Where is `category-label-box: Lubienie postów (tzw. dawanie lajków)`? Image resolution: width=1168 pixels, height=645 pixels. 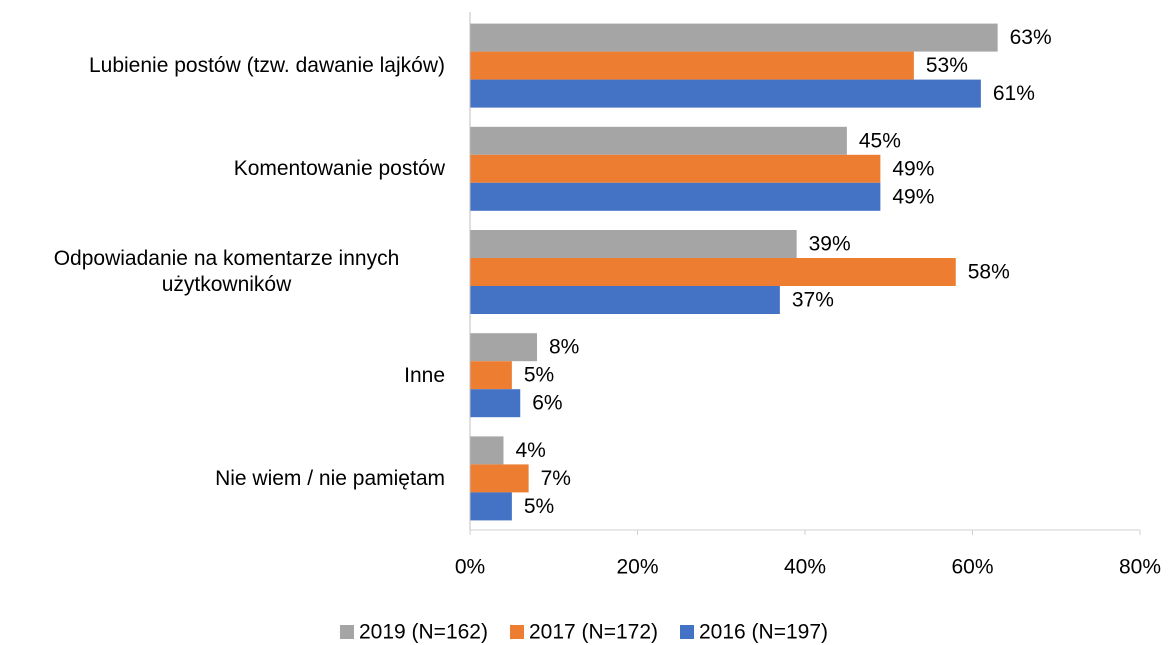 category-label-box: Lubienie postów (tzw. dawanie lajków) is located at coordinates (222, 65).